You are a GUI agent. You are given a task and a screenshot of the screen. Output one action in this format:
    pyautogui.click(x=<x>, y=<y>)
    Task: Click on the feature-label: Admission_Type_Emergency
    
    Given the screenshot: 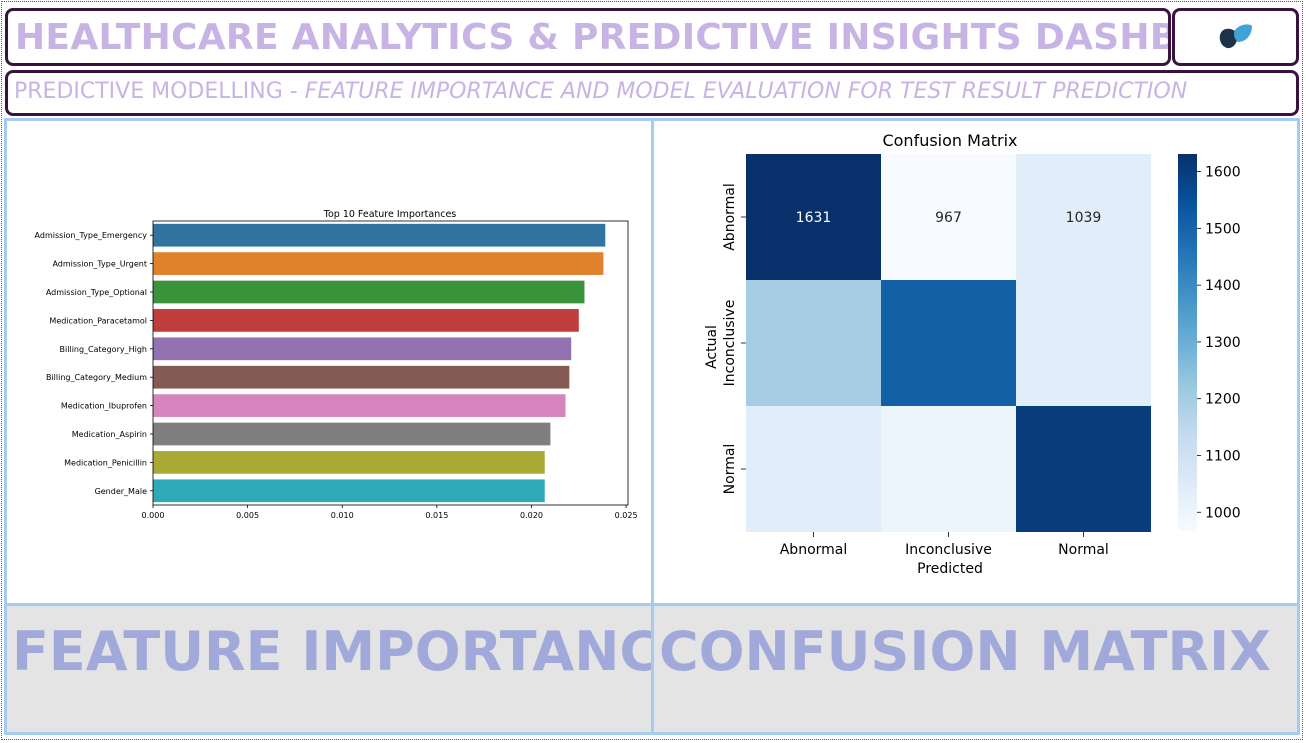 What is the action you would take?
    pyautogui.click(x=91, y=235)
    